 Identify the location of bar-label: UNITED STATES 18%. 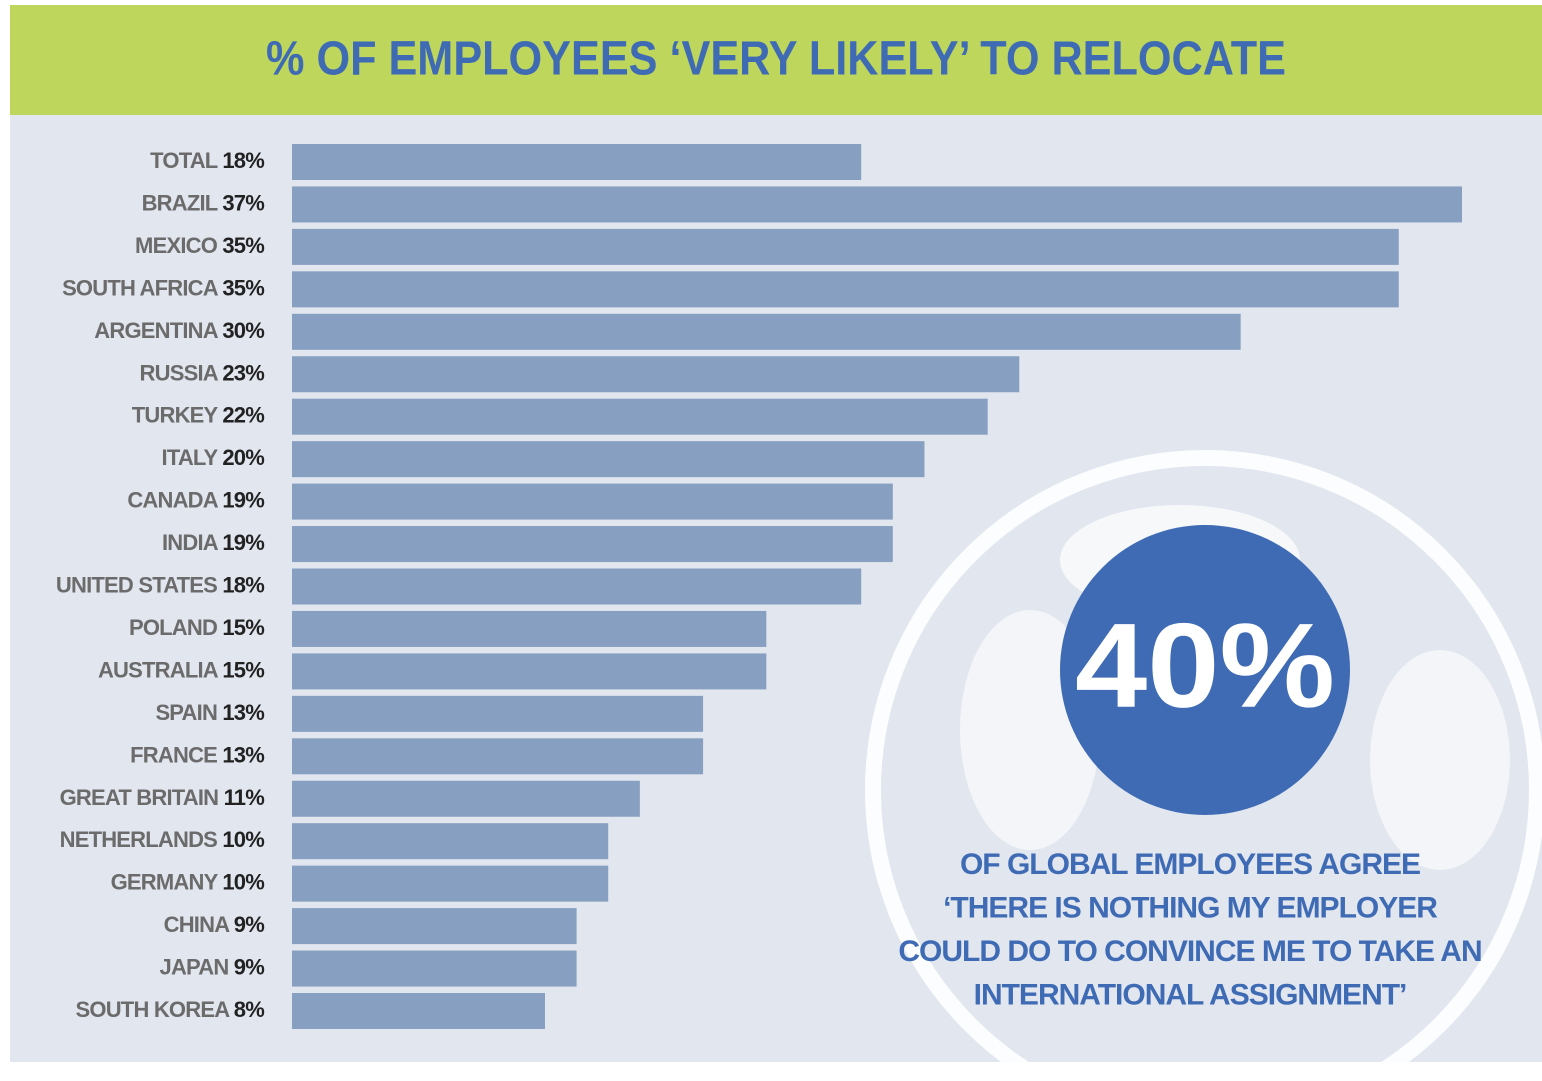
(160, 584).